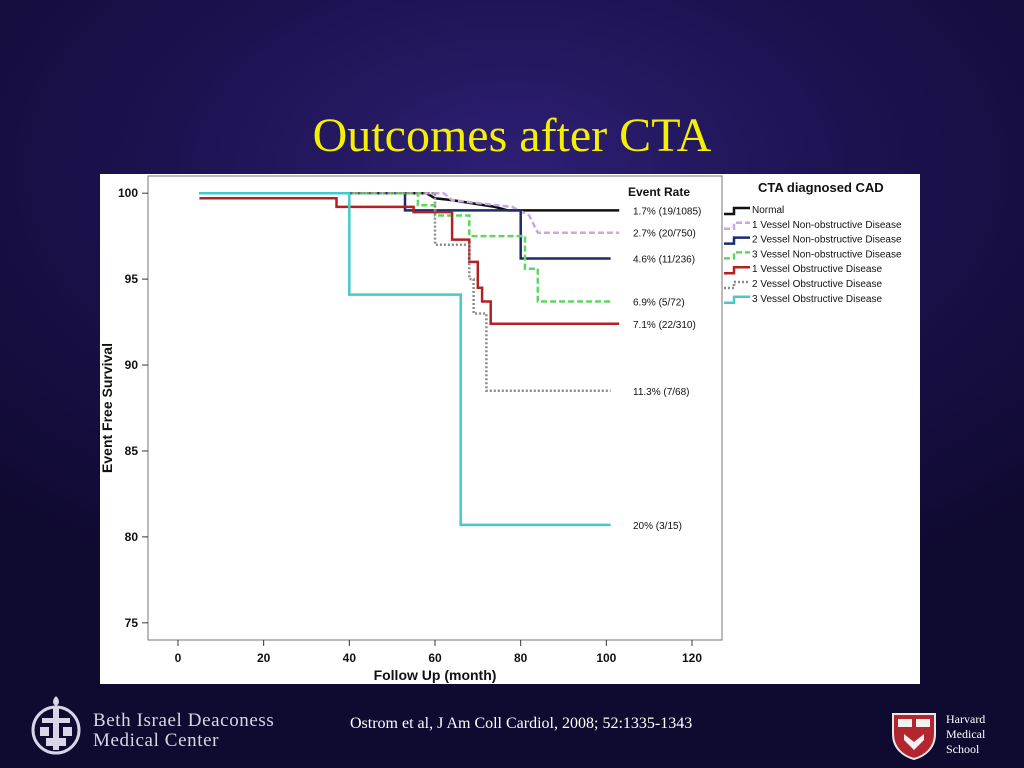 The image size is (1024, 768). Describe the element at coordinates (184, 720) in the screenshot. I see `bidmc-name-line1: Beth Israel Deaconess` at that location.